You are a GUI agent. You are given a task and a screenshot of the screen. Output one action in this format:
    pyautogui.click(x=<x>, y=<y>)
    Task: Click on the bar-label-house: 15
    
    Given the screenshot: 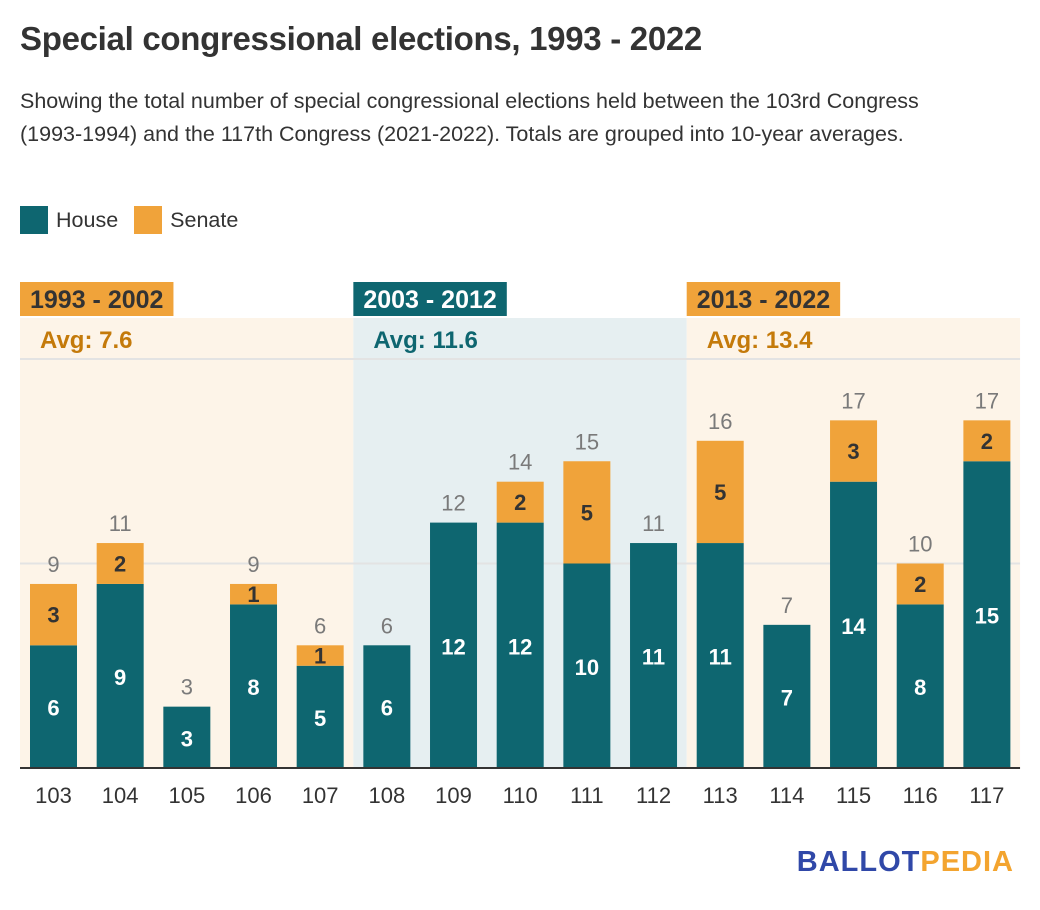 What is the action you would take?
    pyautogui.click(x=987, y=616)
    